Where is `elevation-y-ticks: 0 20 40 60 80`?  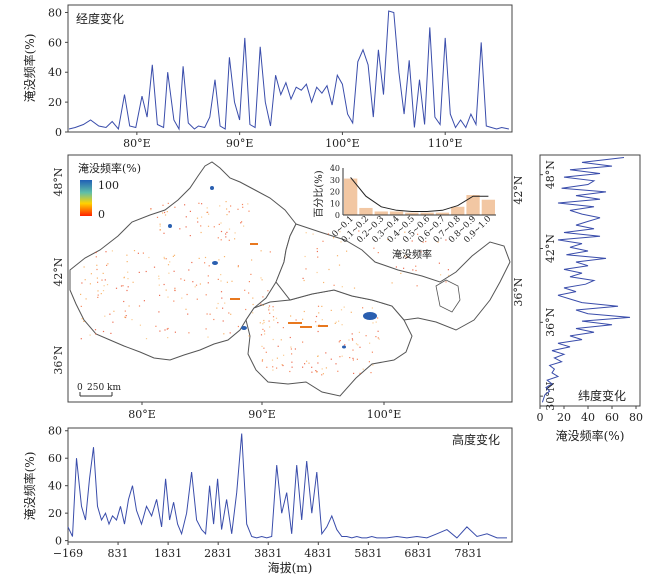 elevation-y-ticks: 0 20 40 60 80 is located at coordinates (58, 486).